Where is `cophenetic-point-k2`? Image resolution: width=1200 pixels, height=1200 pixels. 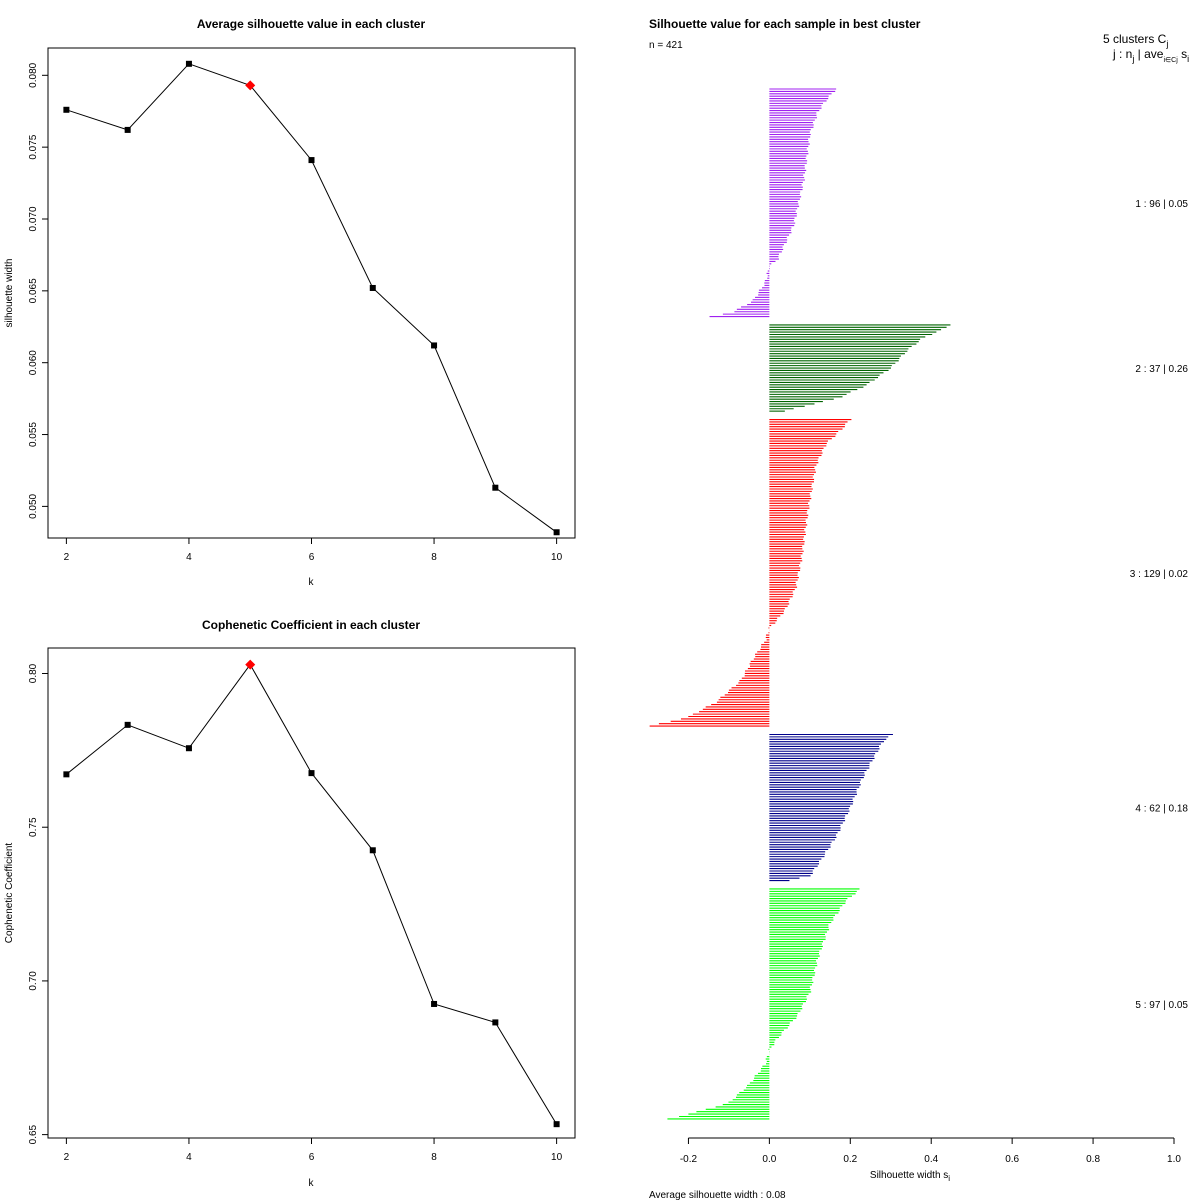 cophenetic-point-k2 is located at coordinates (66, 774).